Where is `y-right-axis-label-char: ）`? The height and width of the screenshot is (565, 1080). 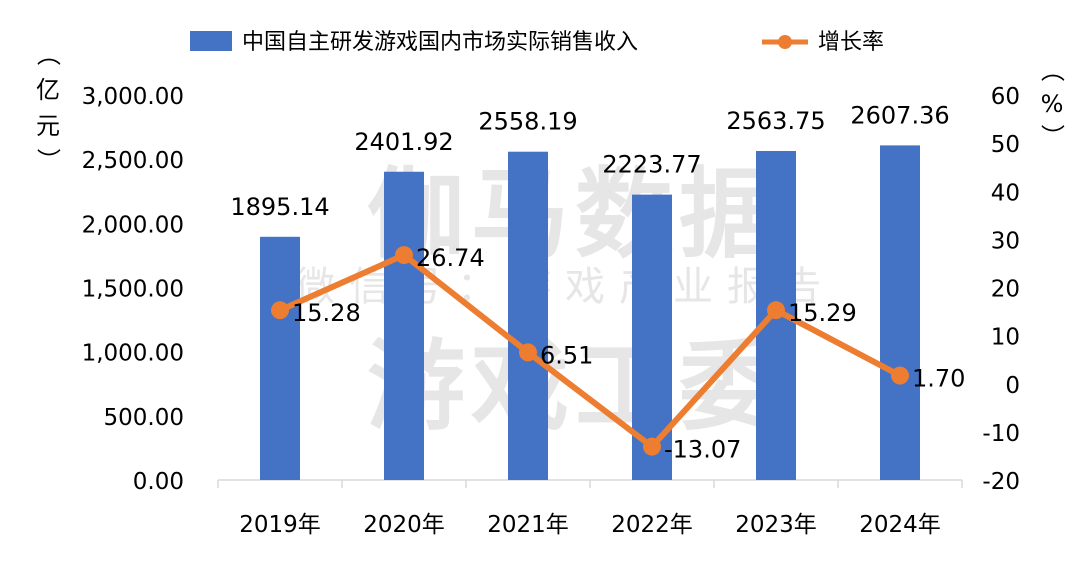
y-right-axis-label-char: ） is located at coordinates (1052, 136).